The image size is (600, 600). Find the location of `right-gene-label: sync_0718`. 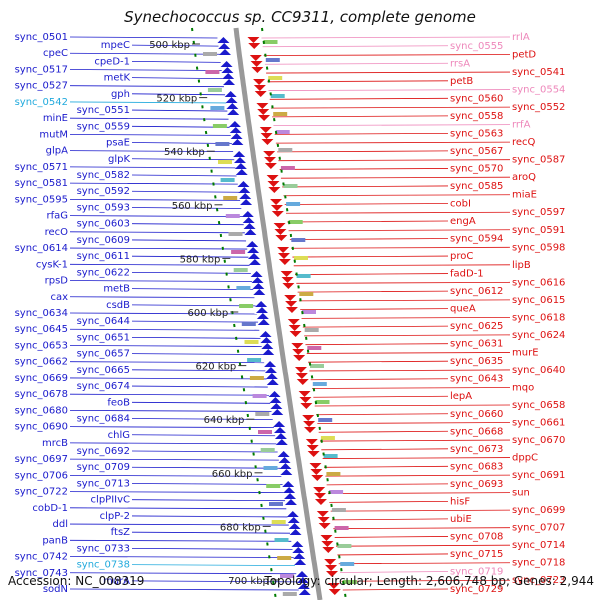

right-gene-label: sync_0718 is located at coordinates (538, 563).